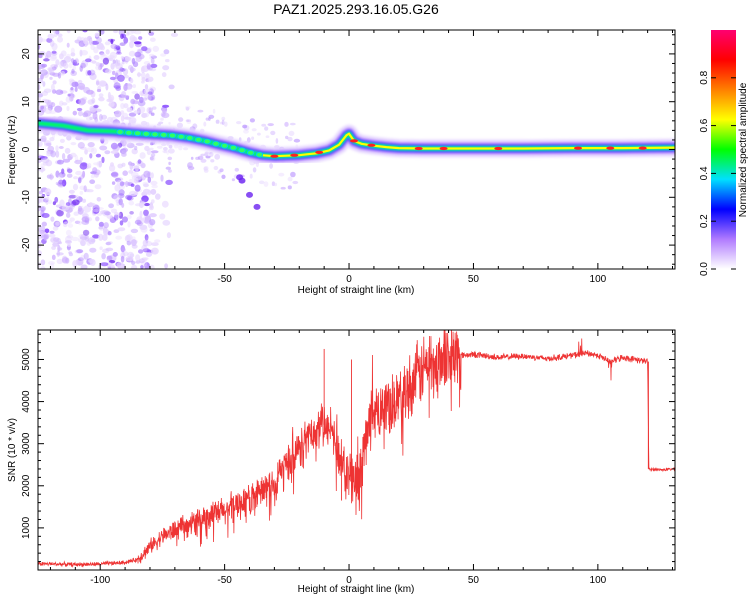 The height and width of the screenshot is (600, 750). What do you see at coordinates (418, 148) in the screenshot?
I see `ridge-hotspot` at bounding box center [418, 148].